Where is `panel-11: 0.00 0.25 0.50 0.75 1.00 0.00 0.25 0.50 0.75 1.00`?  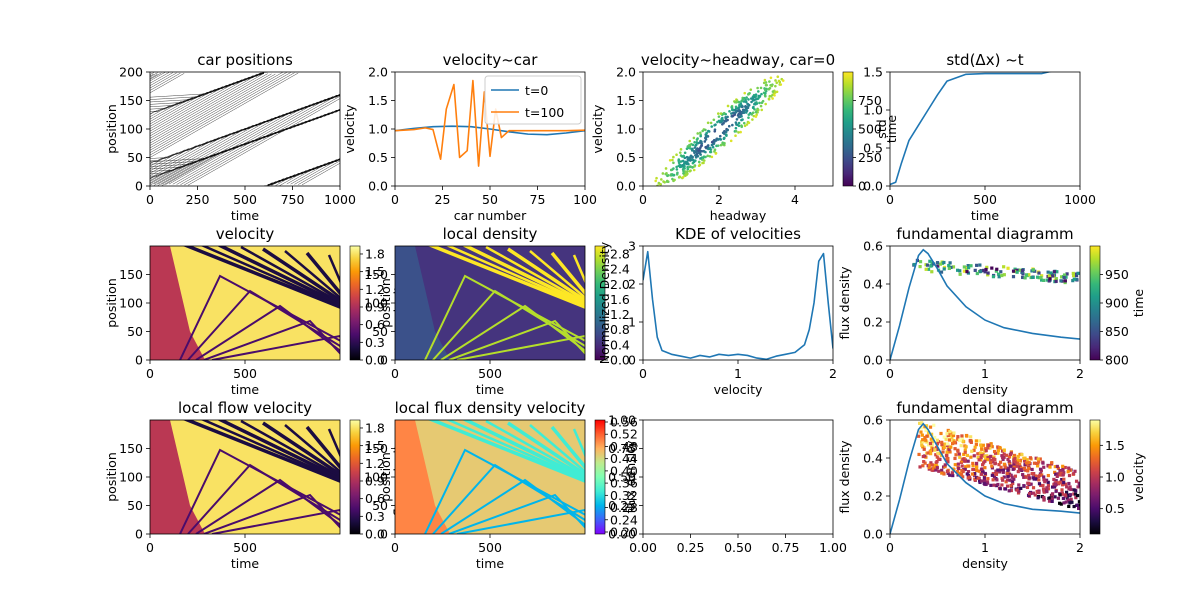
panel-11: 0.00 0.25 0.50 0.75 1.00 0.00 0.25 0.50 0.75 1.00 is located at coordinates (727, 484).